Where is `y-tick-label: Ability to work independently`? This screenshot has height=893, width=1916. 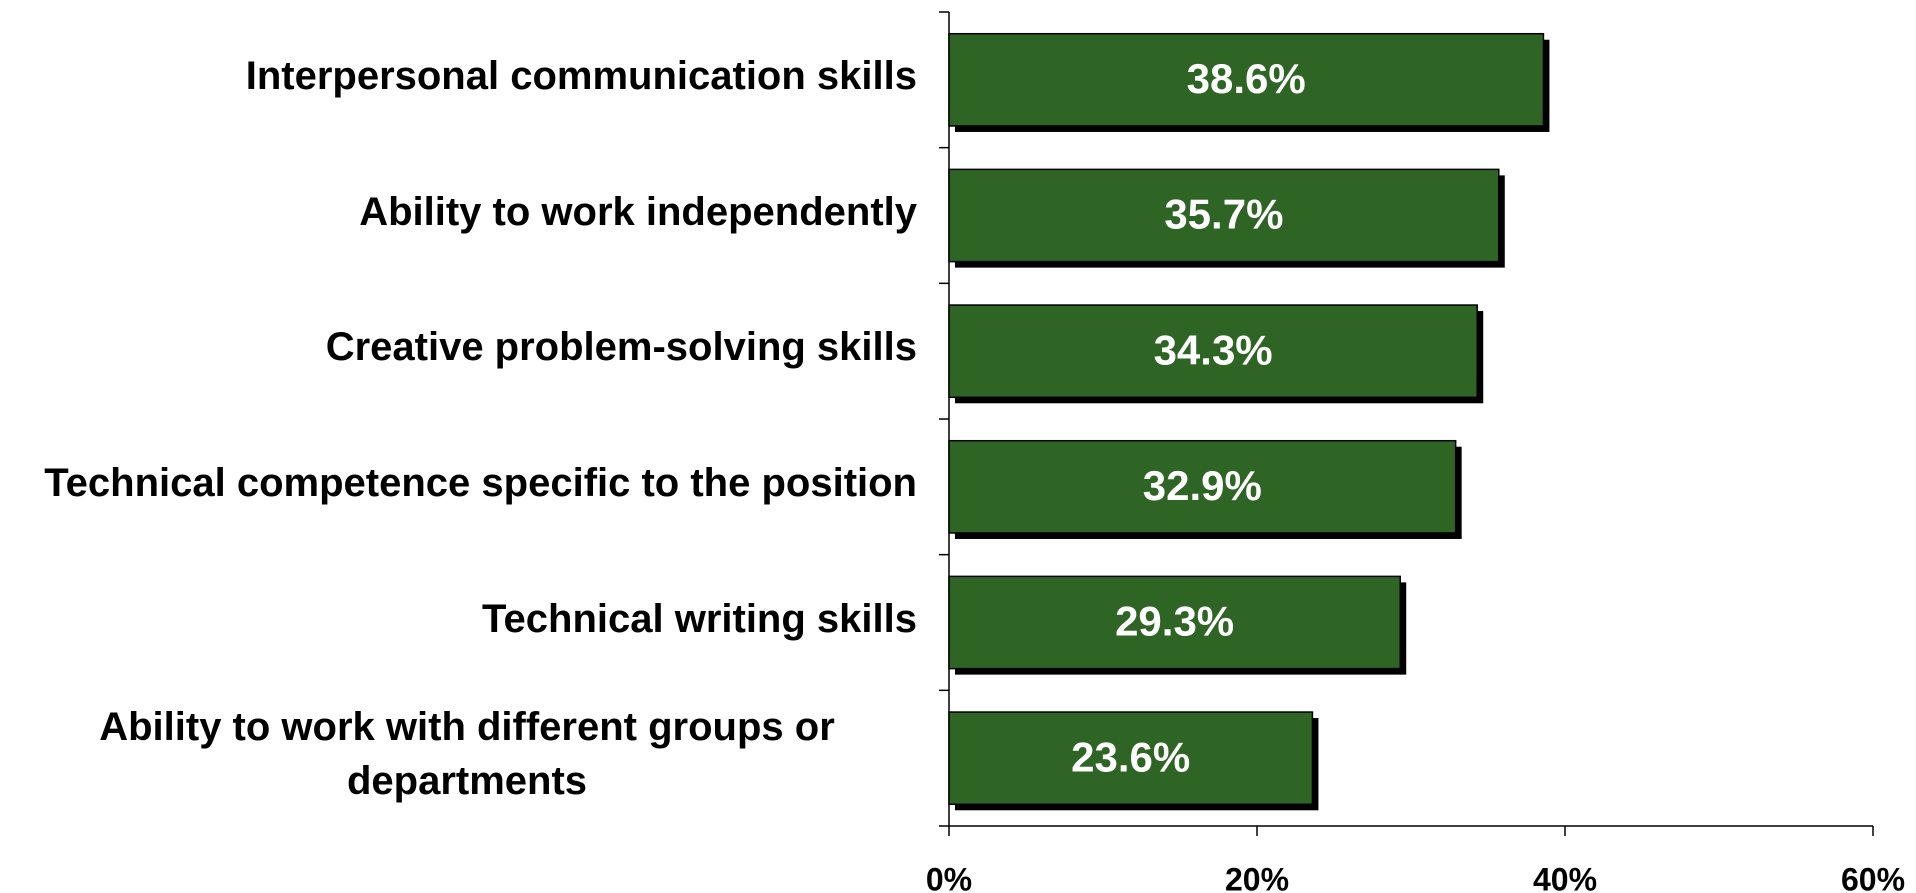 y-tick-label: Ability to work independently is located at coordinates (638, 211).